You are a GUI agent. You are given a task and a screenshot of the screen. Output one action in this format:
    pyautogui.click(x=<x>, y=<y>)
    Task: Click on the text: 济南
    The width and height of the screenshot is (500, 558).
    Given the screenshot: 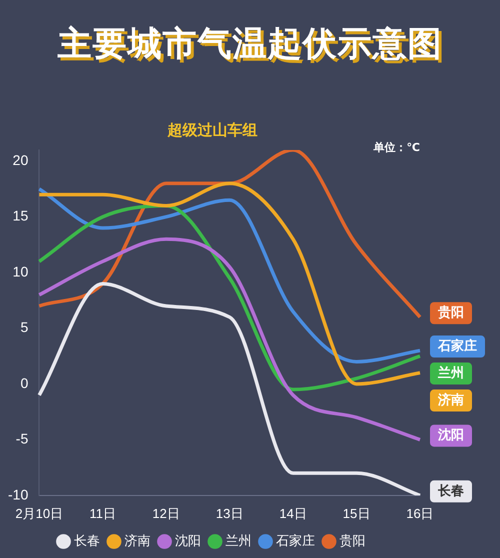 What is the action you would take?
    pyautogui.click(x=451, y=400)
    